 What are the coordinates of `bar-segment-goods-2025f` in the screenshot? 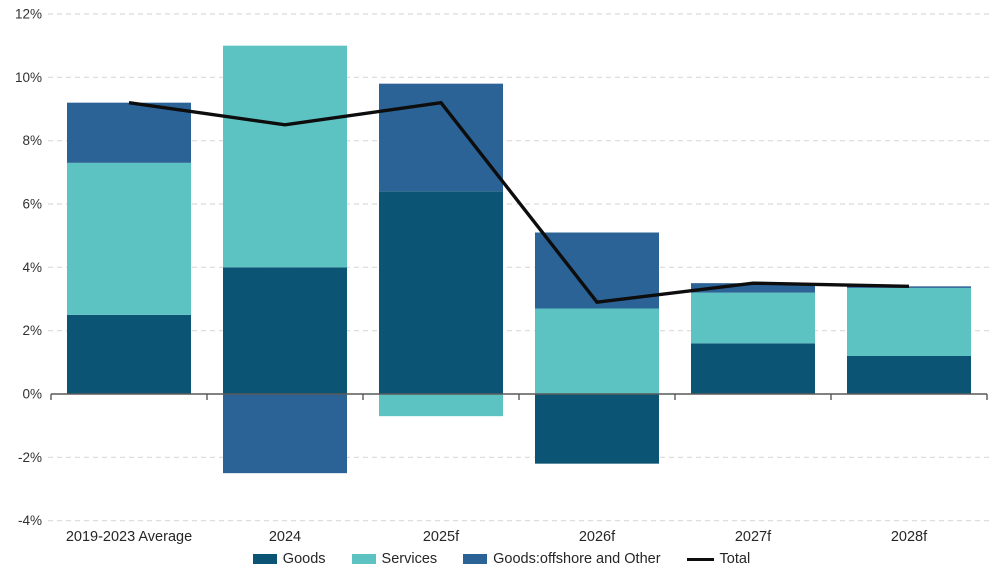 It's located at (441, 292).